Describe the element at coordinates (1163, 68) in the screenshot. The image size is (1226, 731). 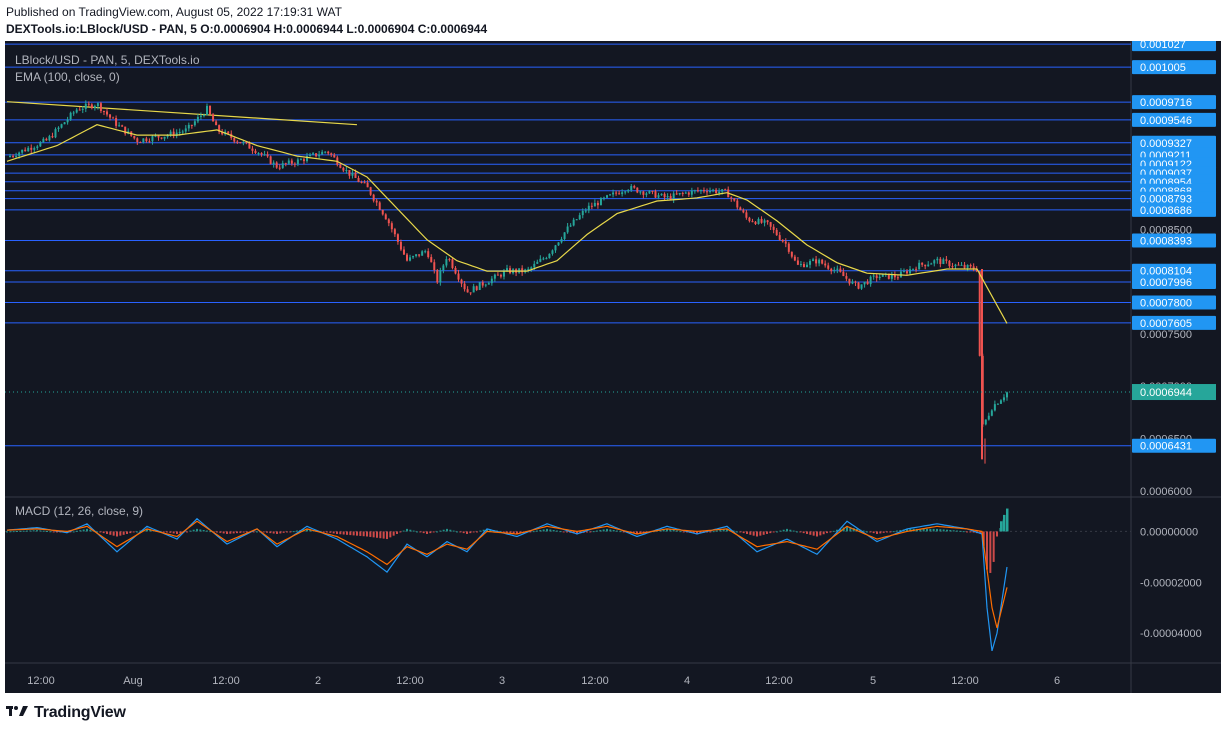
I see `level-label: 0.001005` at that location.